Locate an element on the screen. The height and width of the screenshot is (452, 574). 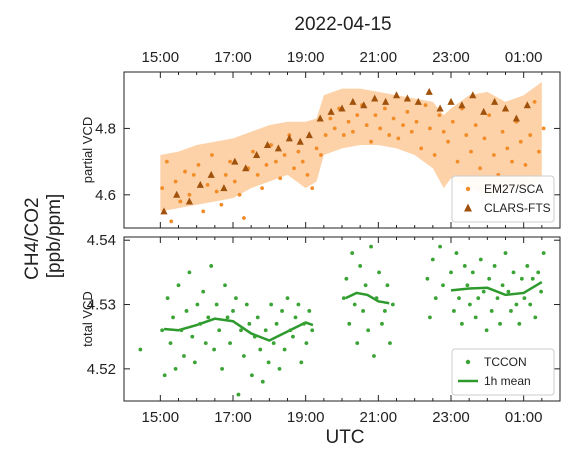
x-tick-label: 17:00 is located at coordinates (233, 57).